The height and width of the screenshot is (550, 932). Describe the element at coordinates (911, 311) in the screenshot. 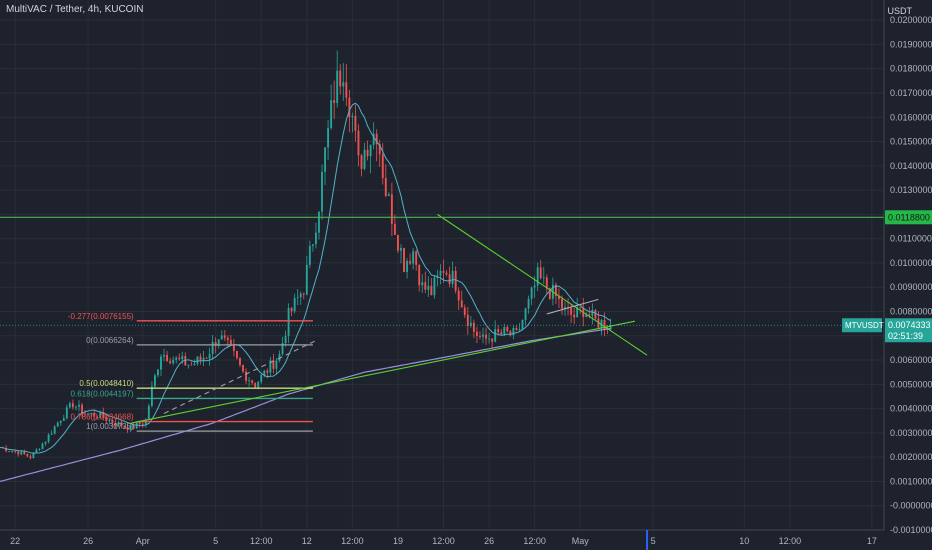

I see `y-tick-label: 0.0080000` at that location.